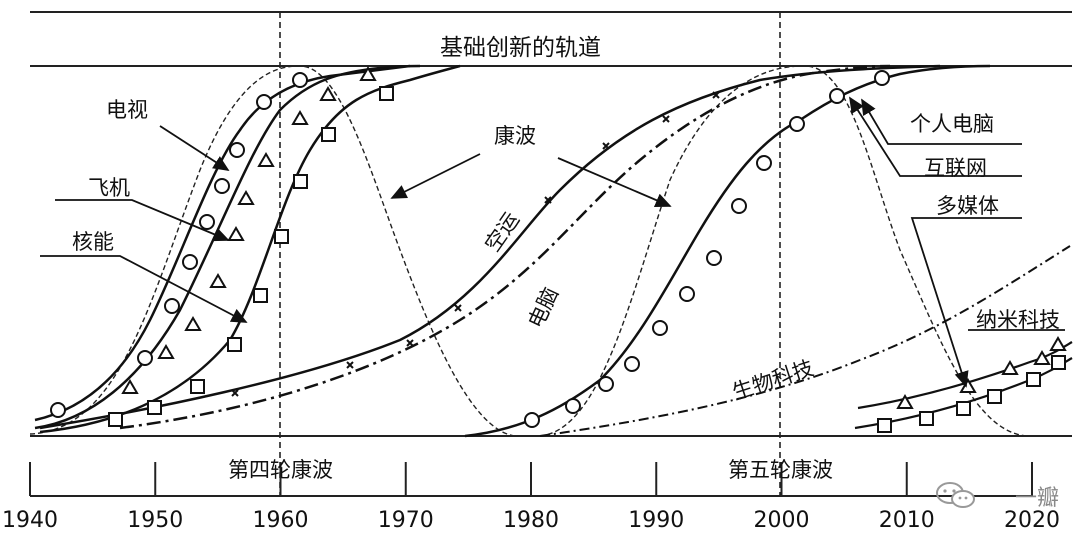 Image resolution: width=1080 pixels, height=548 pixels. Describe the element at coordinates (1005, 495) in the screenshot. I see `watermark: 一瓣` at that location.